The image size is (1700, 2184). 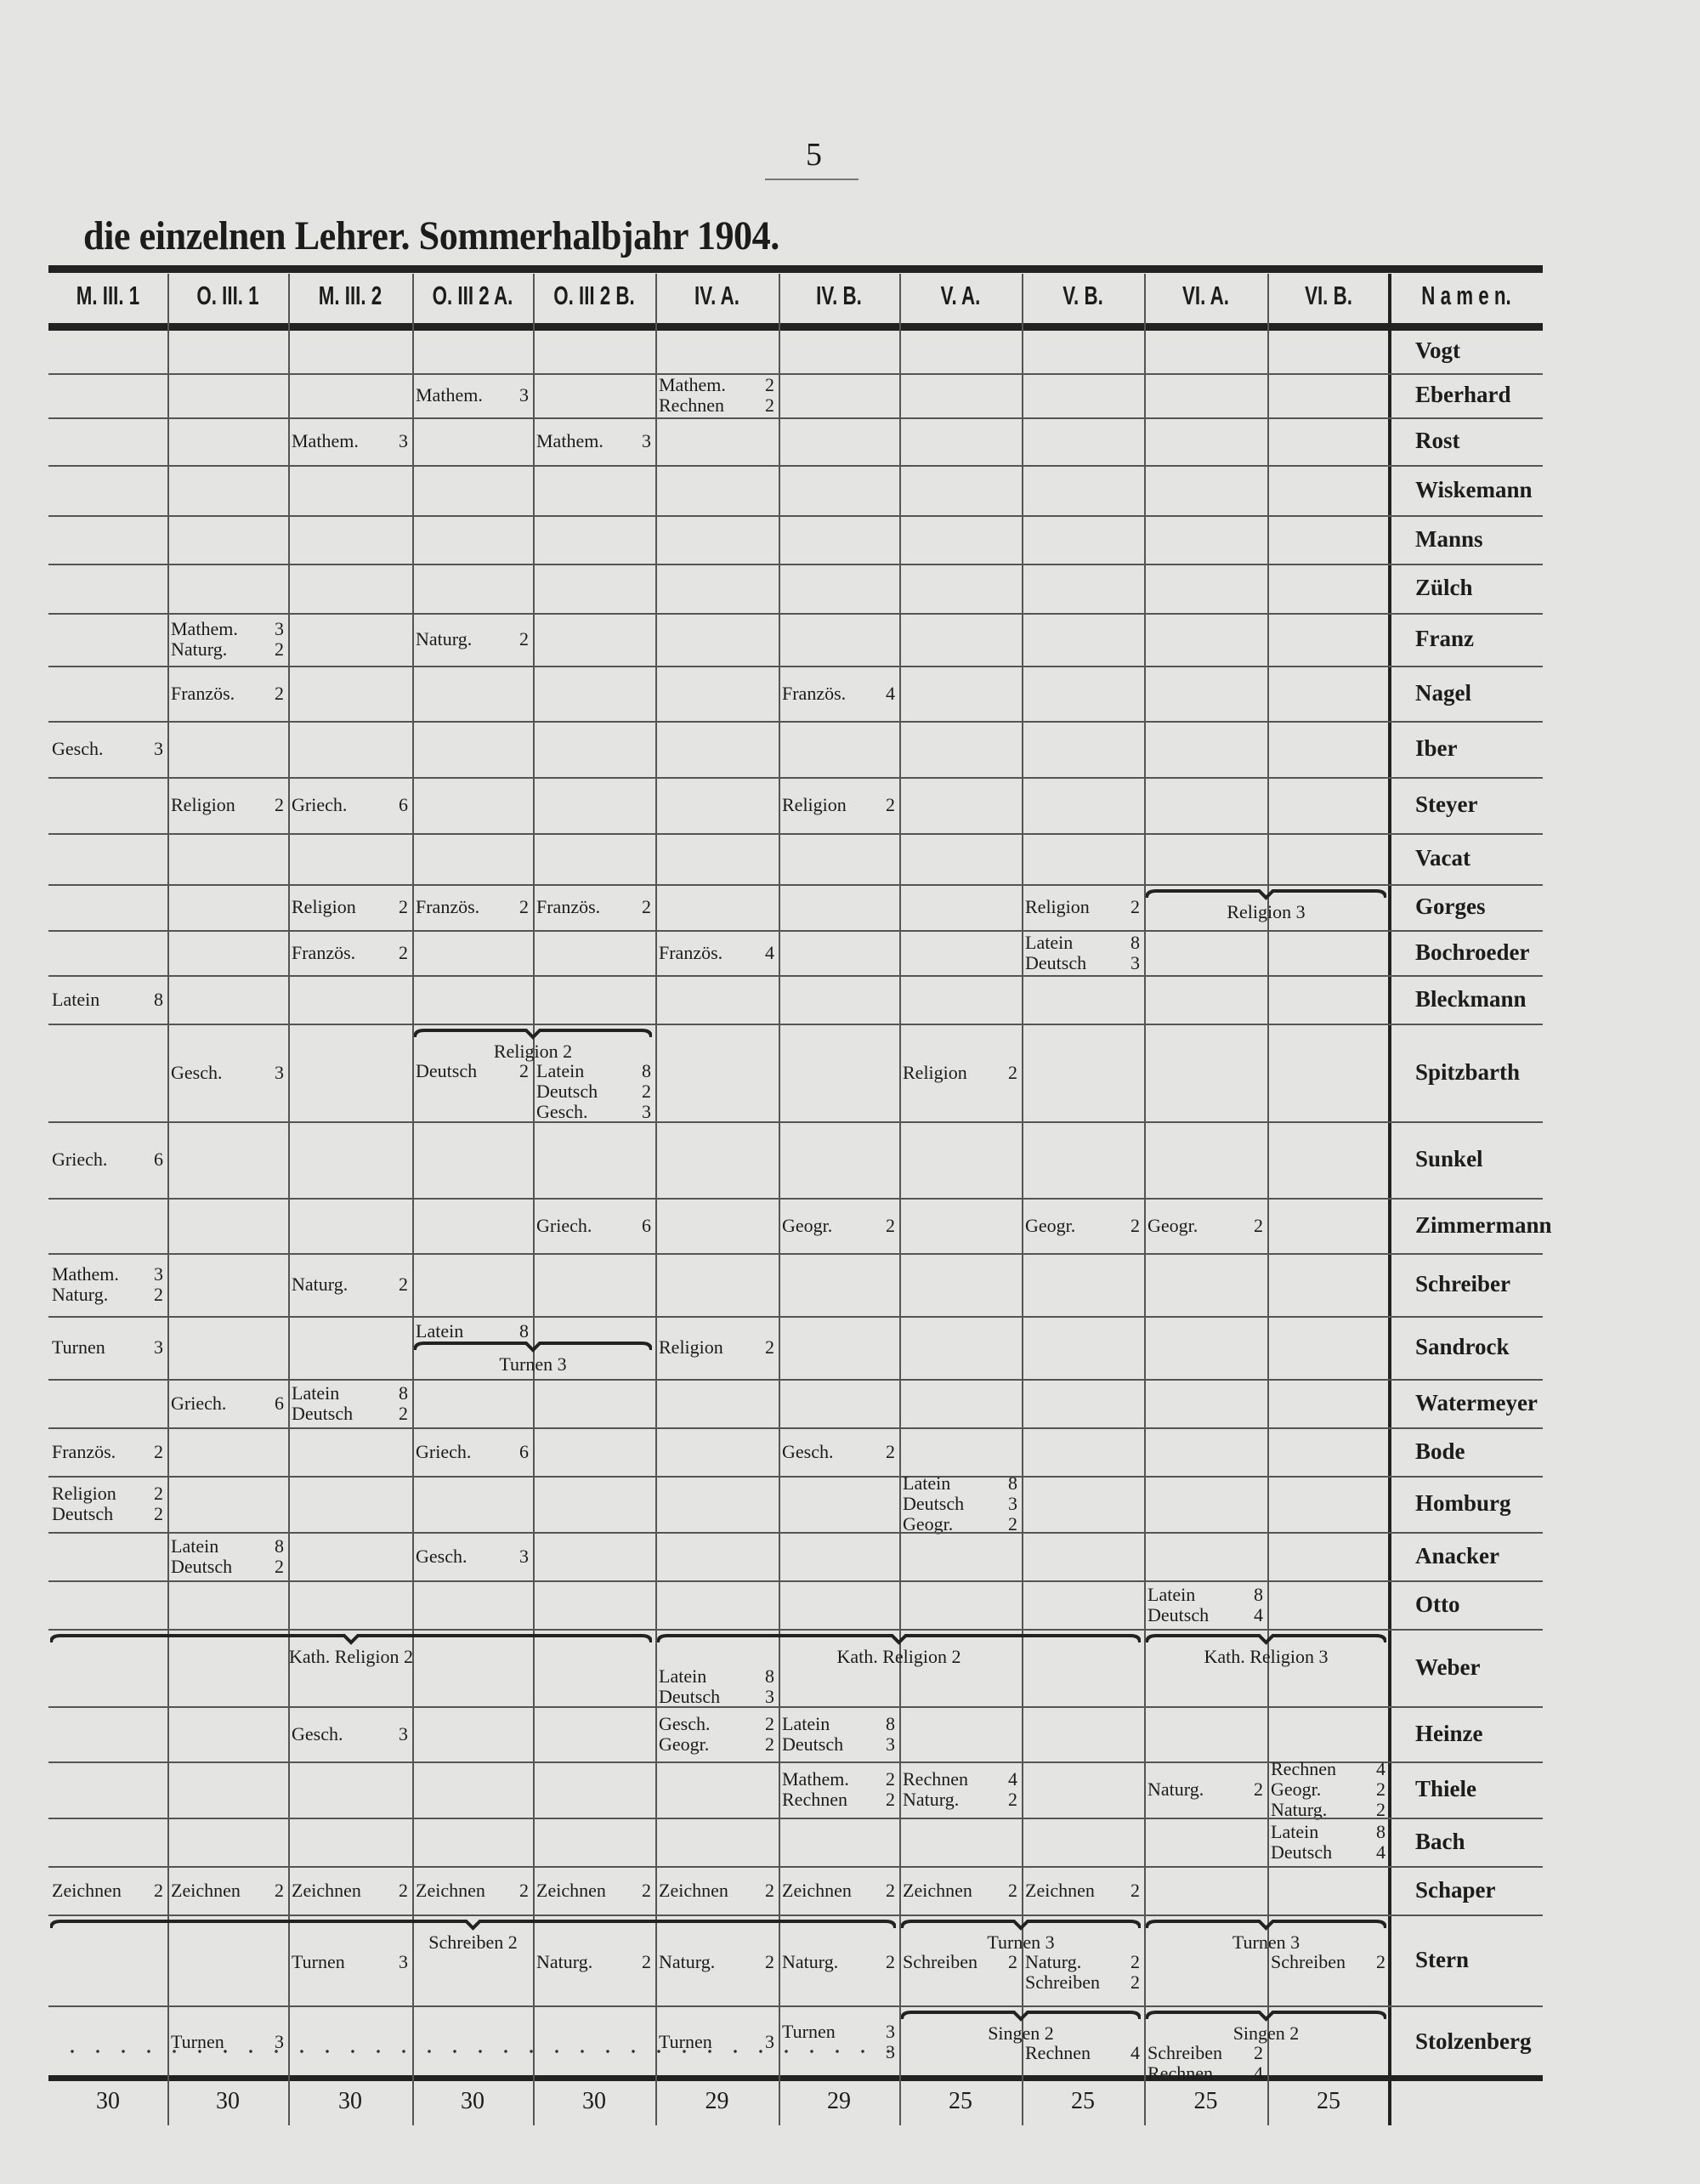 I want to click on teacher-name: Rost, so click(x=1437, y=441).